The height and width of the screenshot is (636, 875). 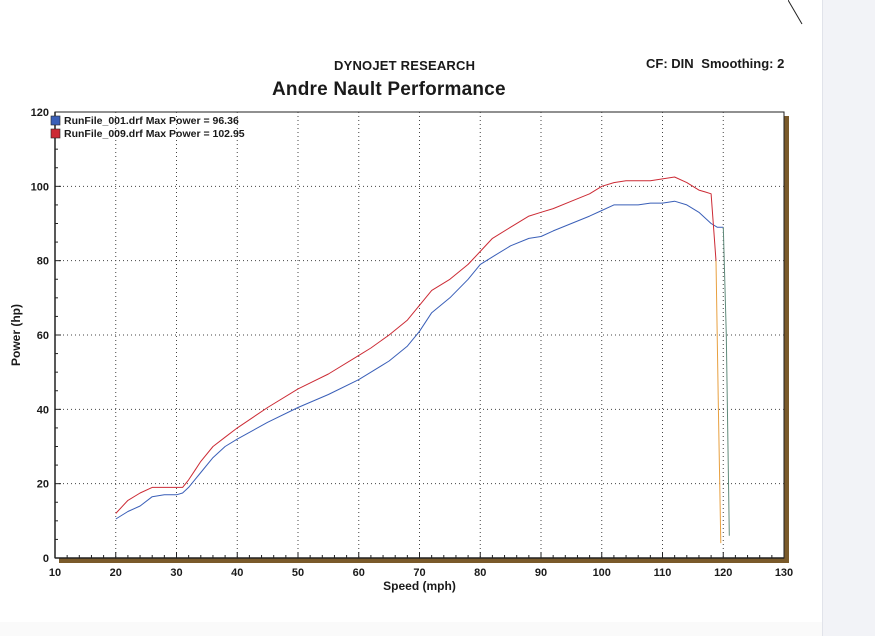 What do you see at coordinates (743, 63) in the screenshot?
I see `smoothing-label: Smoothing: 2` at bounding box center [743, 63].